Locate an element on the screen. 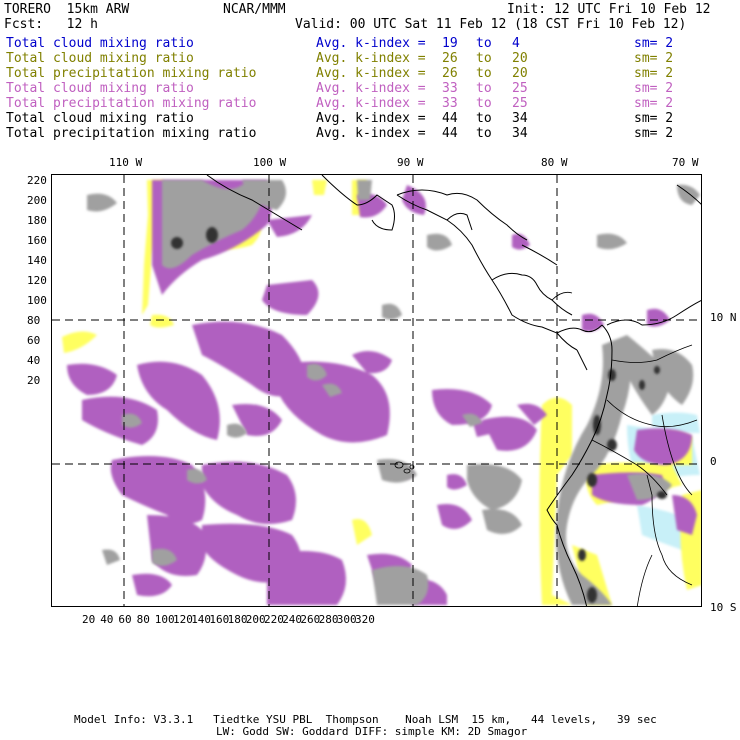 Image resolution: width=740 pixels, height=740 pixels. x-tick-label: 80 is located at coordinates (143, 619).